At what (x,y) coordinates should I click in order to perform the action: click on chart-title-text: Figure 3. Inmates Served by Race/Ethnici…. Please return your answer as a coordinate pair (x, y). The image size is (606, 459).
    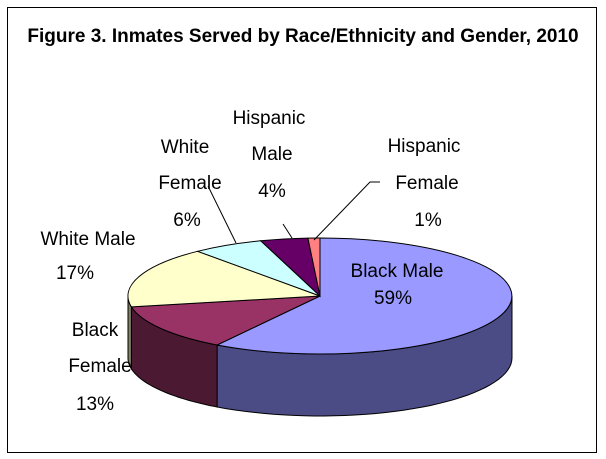
    Looking at the image, I should click on (303, 36).